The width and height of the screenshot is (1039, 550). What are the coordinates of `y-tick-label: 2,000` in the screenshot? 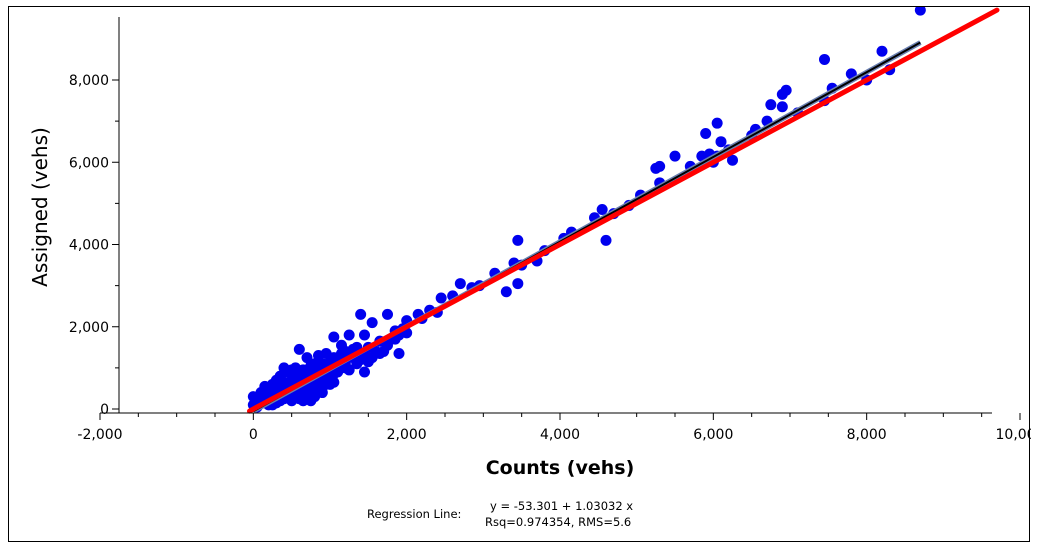 It's located at (89, 328).